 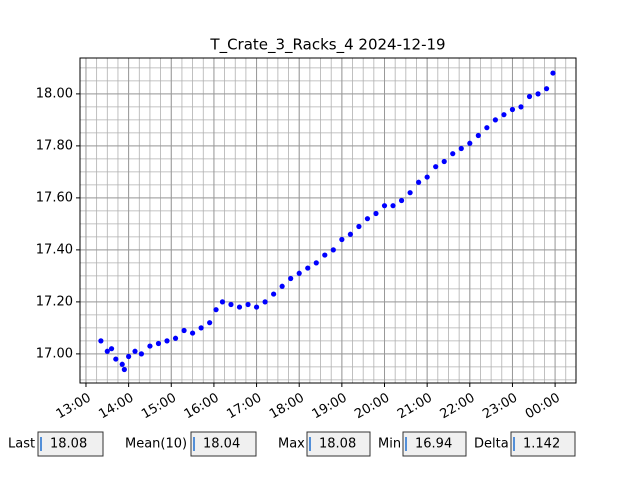 What do you see at coordinates (54, 145) in the screenshot?
I see `y-tick-label: 17.80` at bounding box center [54, 145].